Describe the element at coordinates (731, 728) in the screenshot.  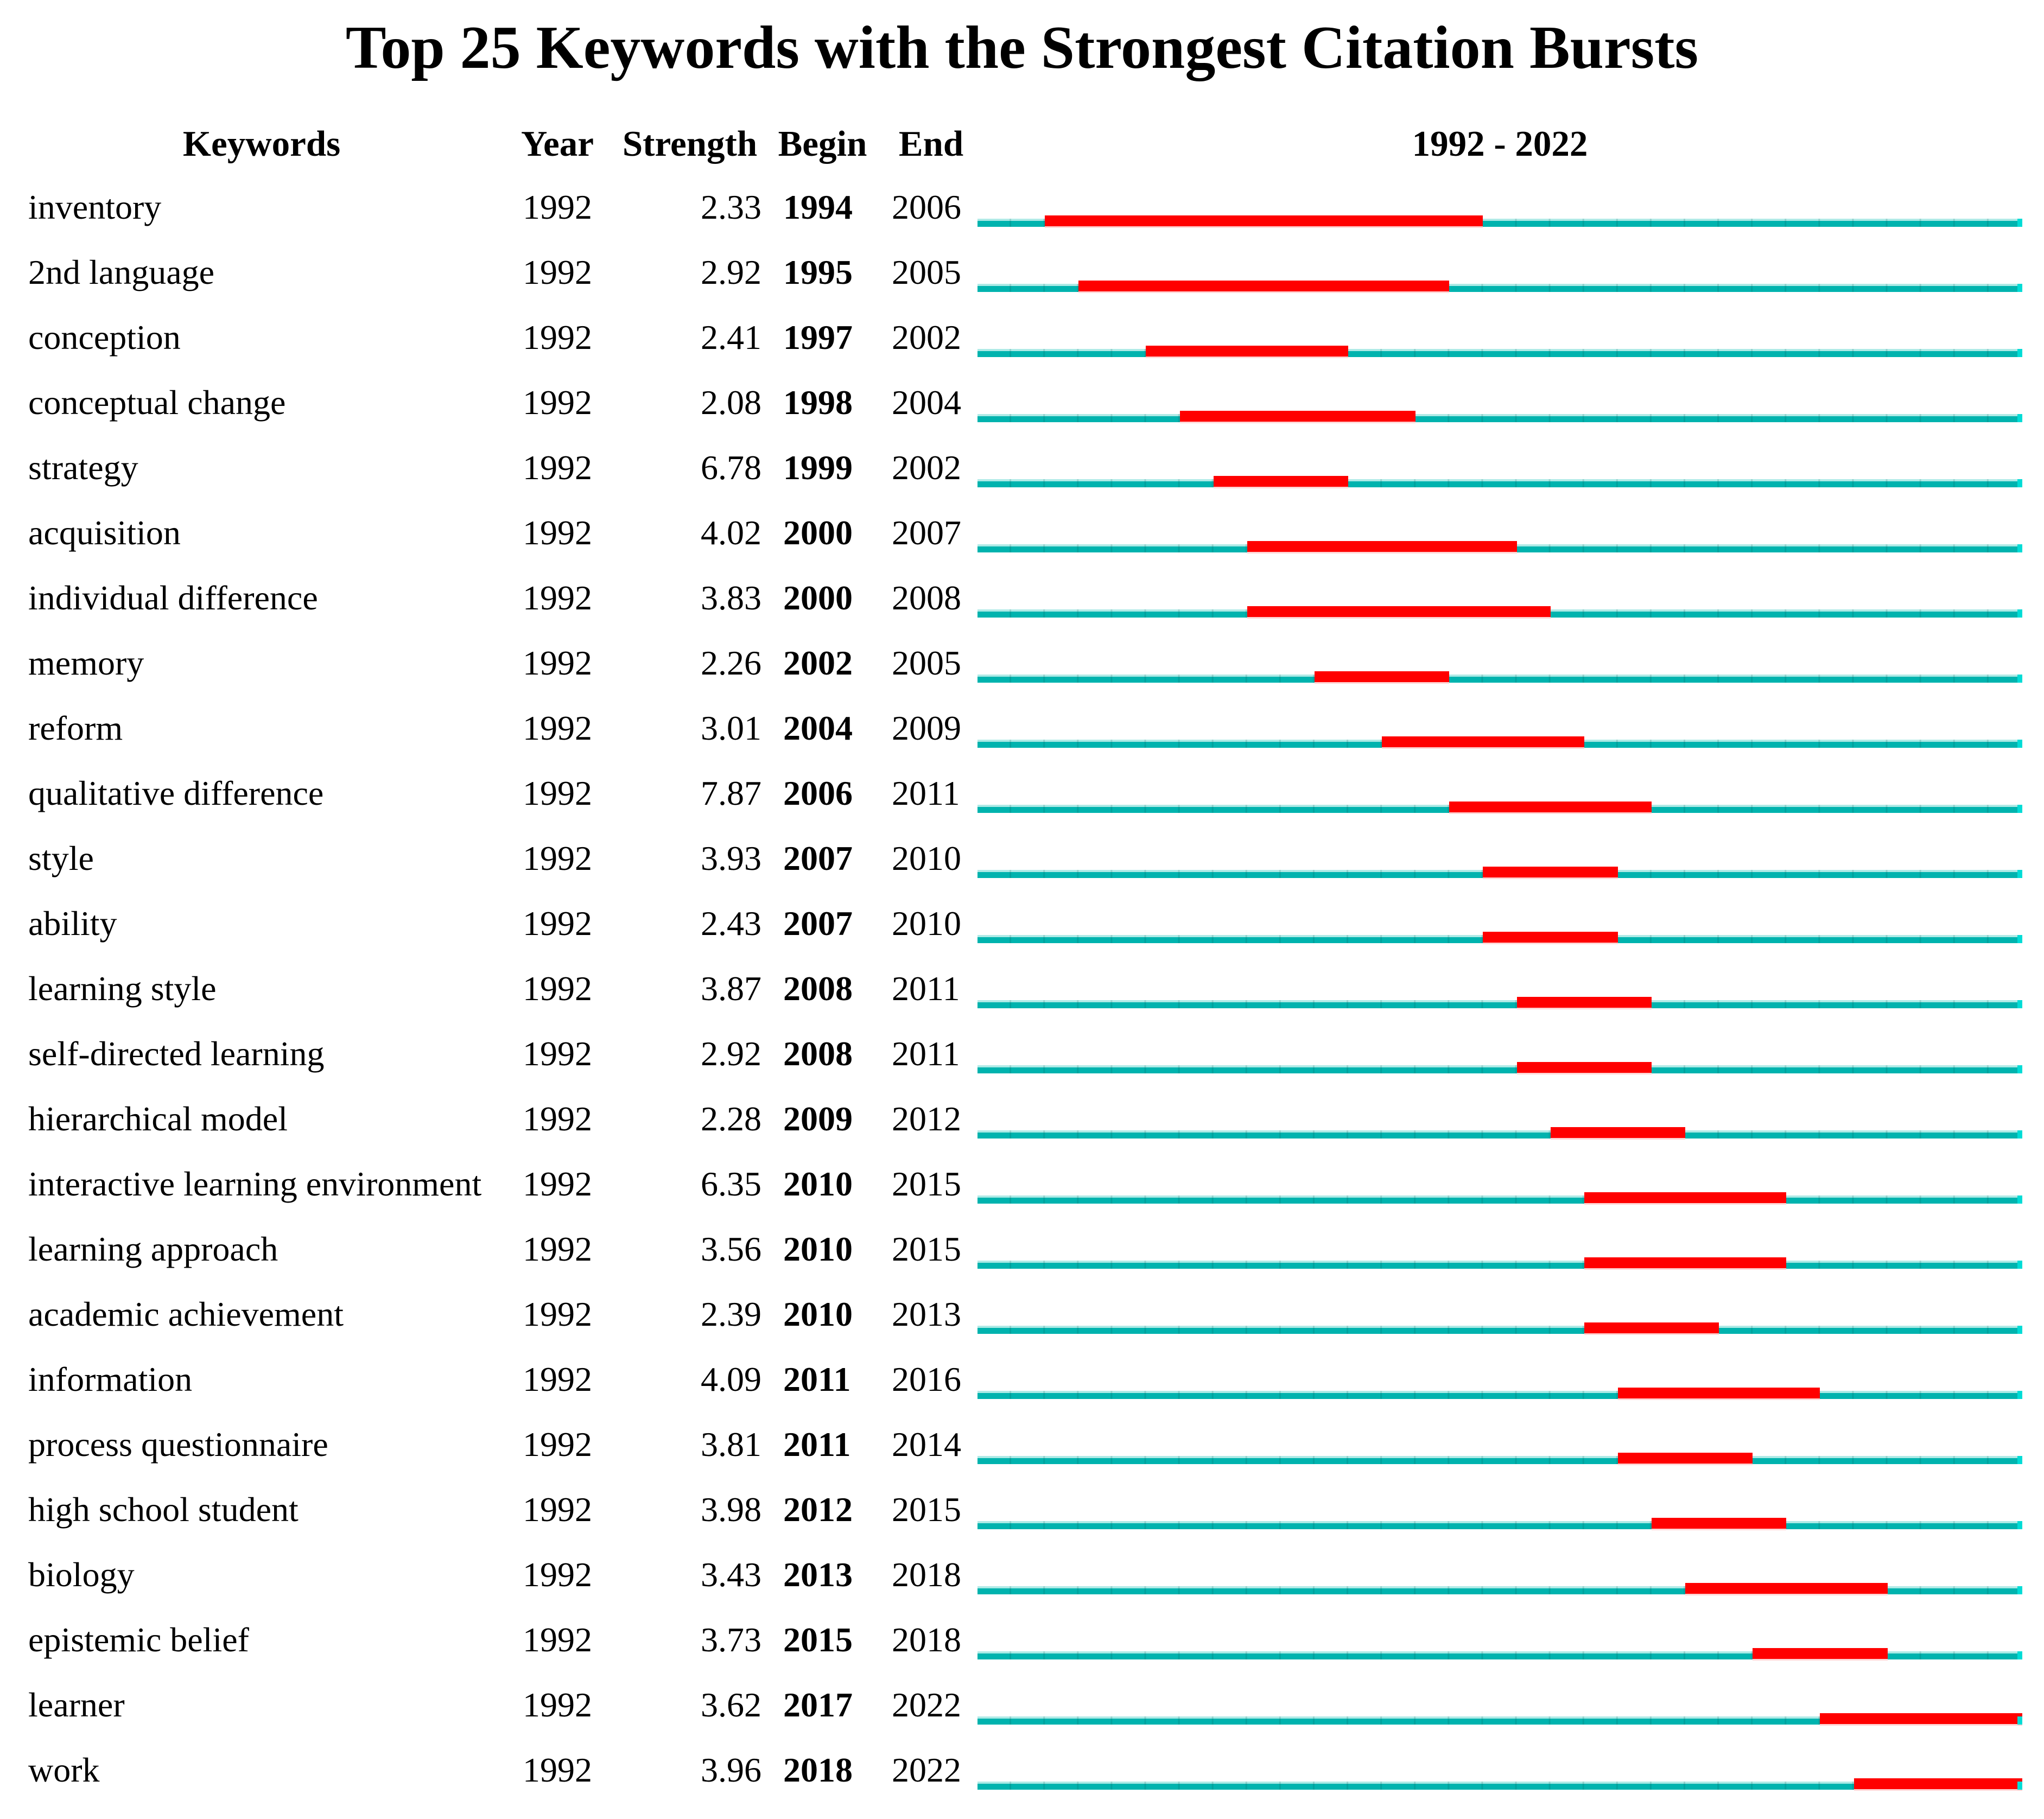
I see `strength-value: 3.01` at that location.